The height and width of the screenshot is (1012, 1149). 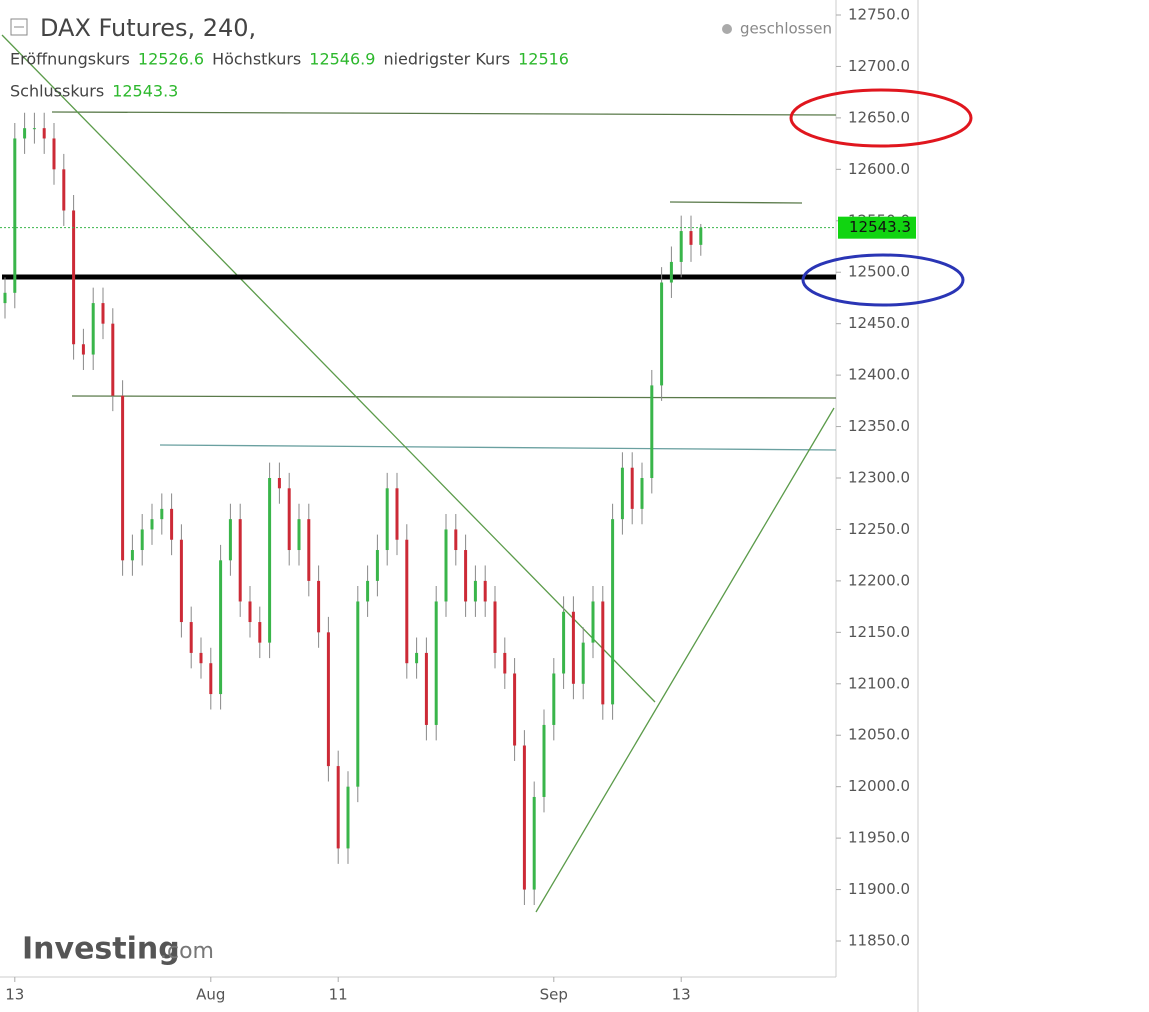 I want to click on highlight-ellipse, so click(x=883, y=280).